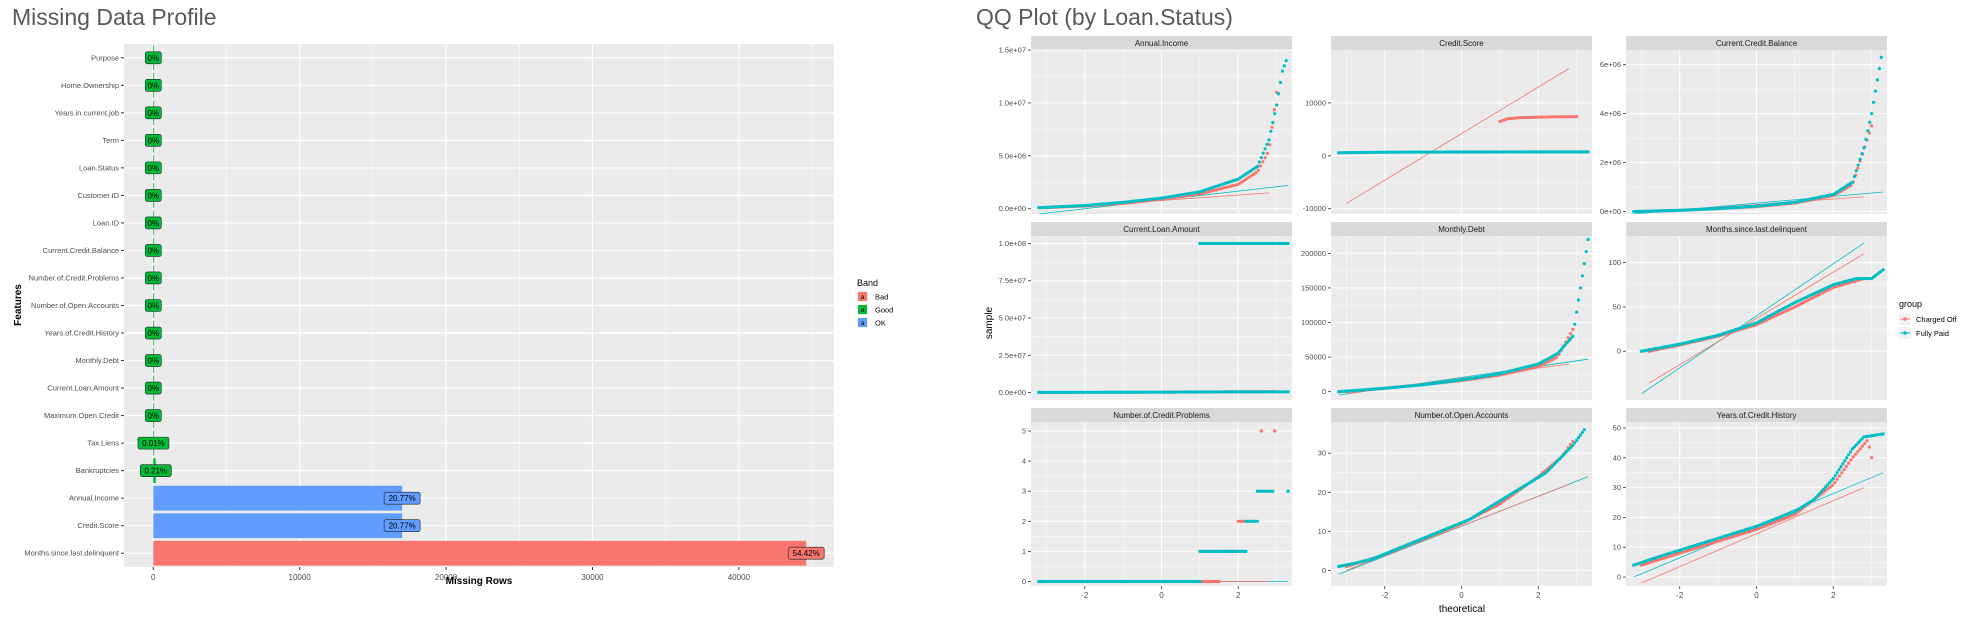 This screenshot has height=618, width=1986. Describe the element at coordinates (1756, 318) in the screenshot. I see `panel-background` at that location.